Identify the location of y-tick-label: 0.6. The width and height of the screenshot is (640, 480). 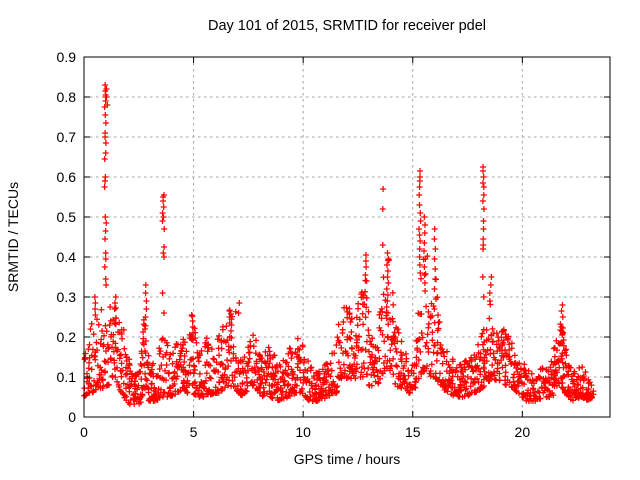
(67, 177).